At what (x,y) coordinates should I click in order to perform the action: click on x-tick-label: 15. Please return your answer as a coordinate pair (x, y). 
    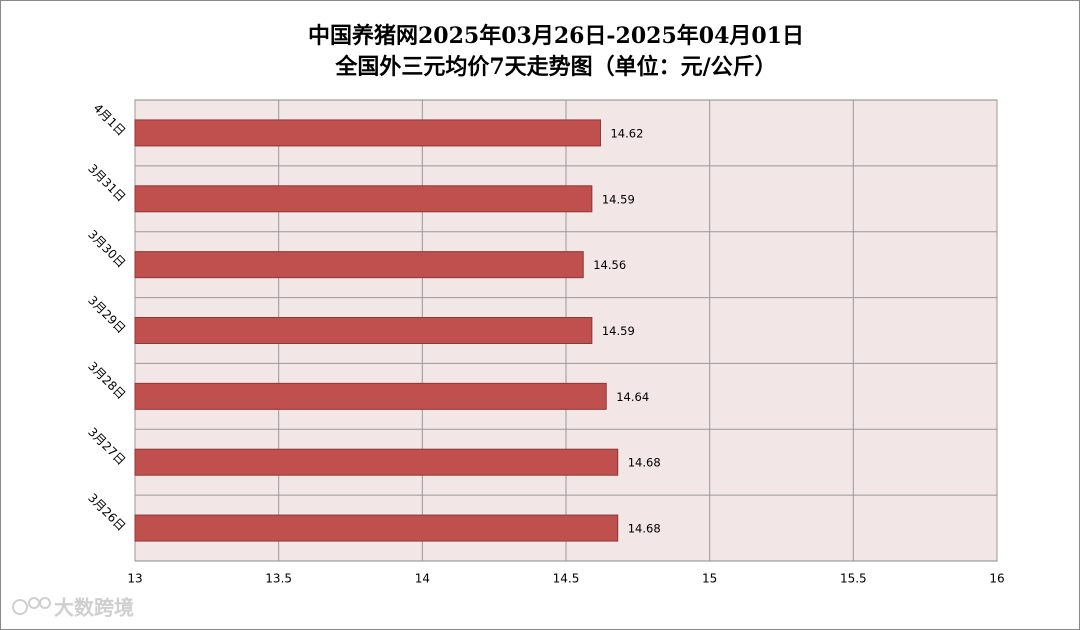
    Looking at the image, I should click on (709, 579).